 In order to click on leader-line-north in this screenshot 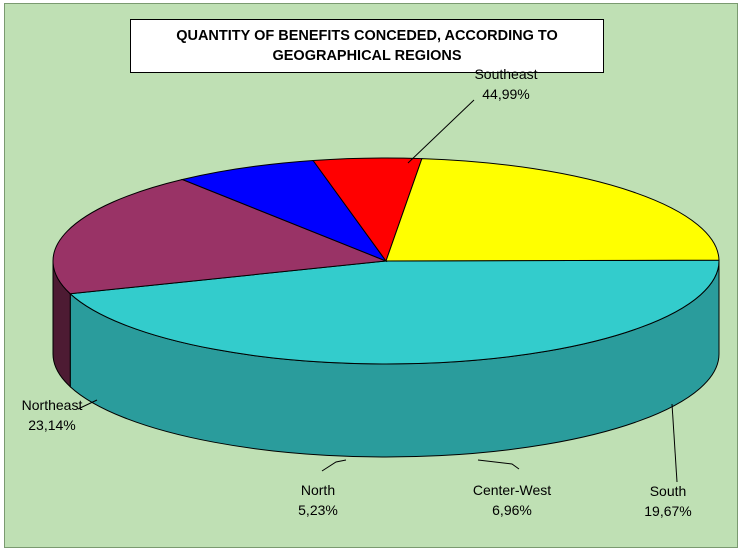, I will do `click(334, 465)`.